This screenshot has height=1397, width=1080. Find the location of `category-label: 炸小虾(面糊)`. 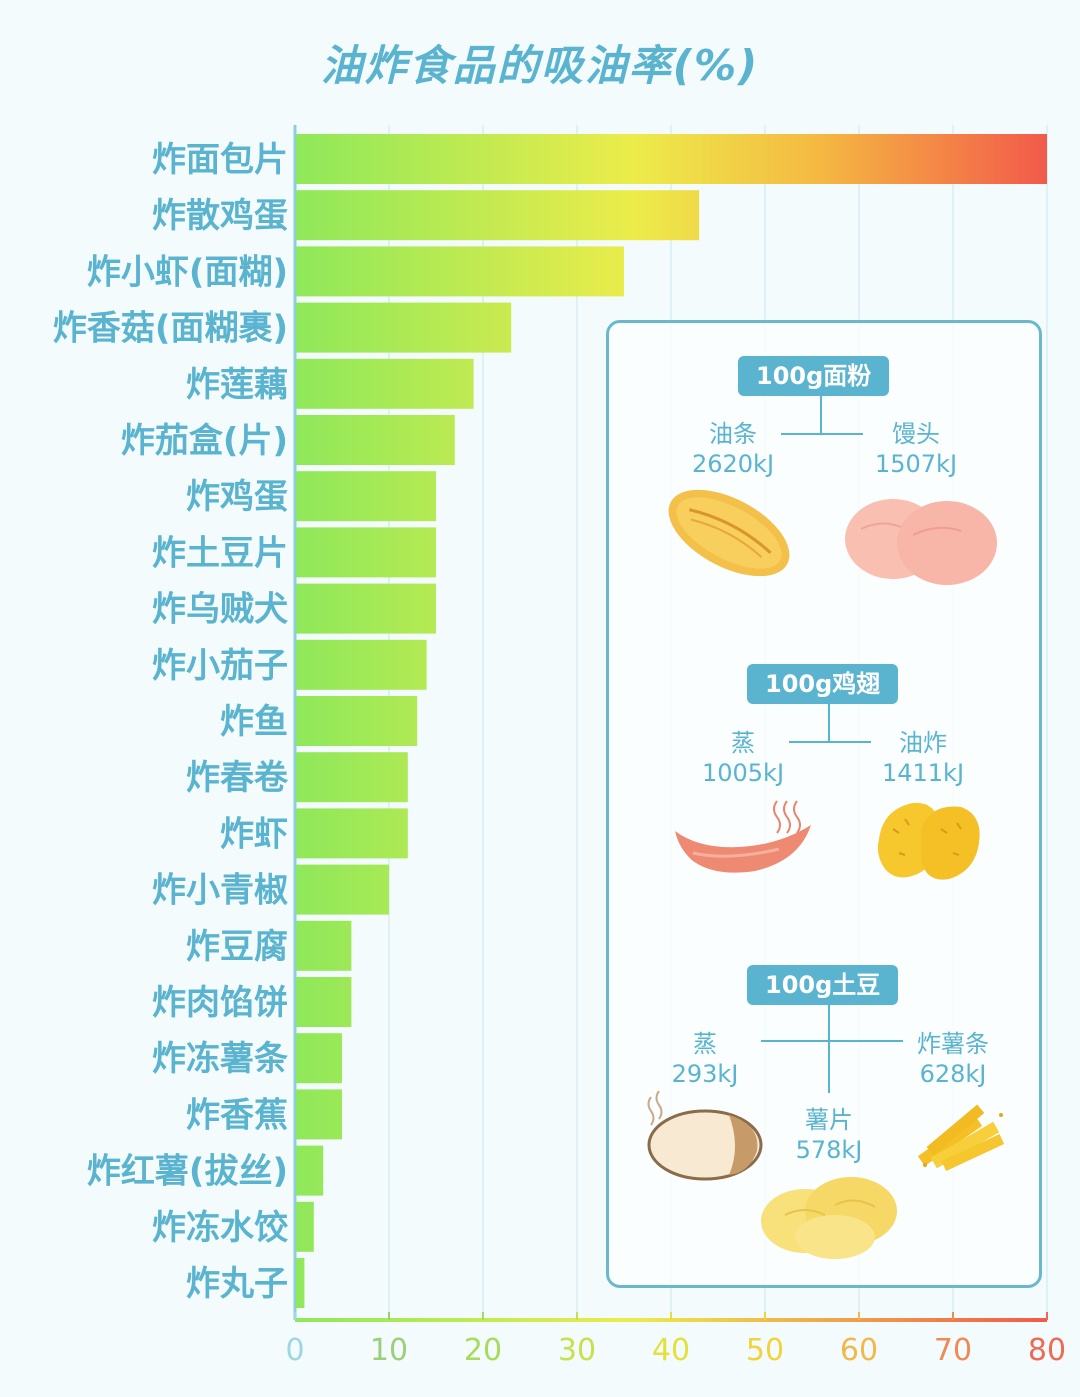

category-label: 炸小虾(面糊) is located at coordinates (187, 272).